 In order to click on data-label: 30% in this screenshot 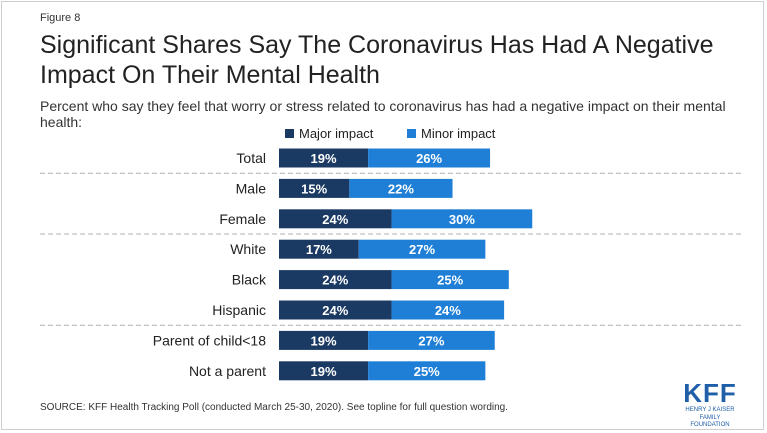, I will do `click(462, 219)`.